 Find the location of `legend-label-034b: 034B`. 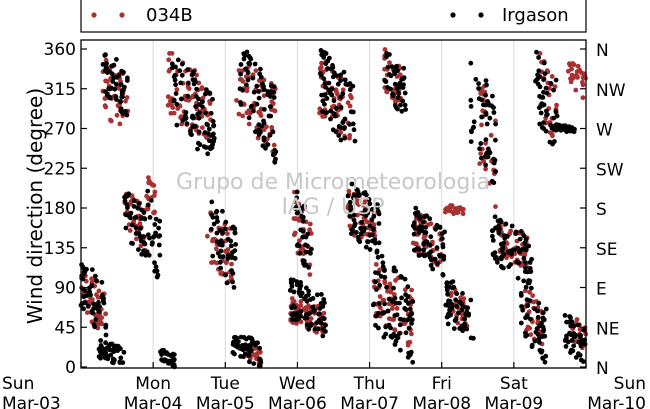

legend-label-034b: 034B is located at coordinates (169, 15).